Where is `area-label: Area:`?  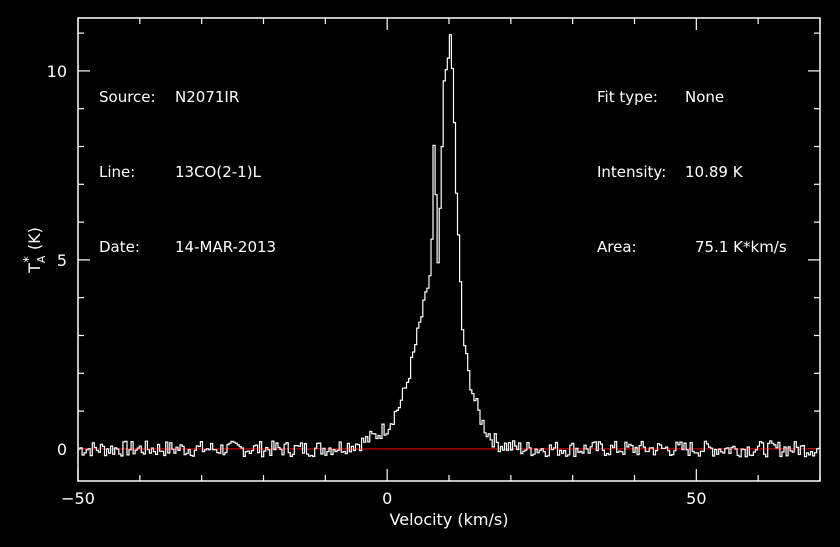 area-label: Area: is located at coordinates (617, 247).